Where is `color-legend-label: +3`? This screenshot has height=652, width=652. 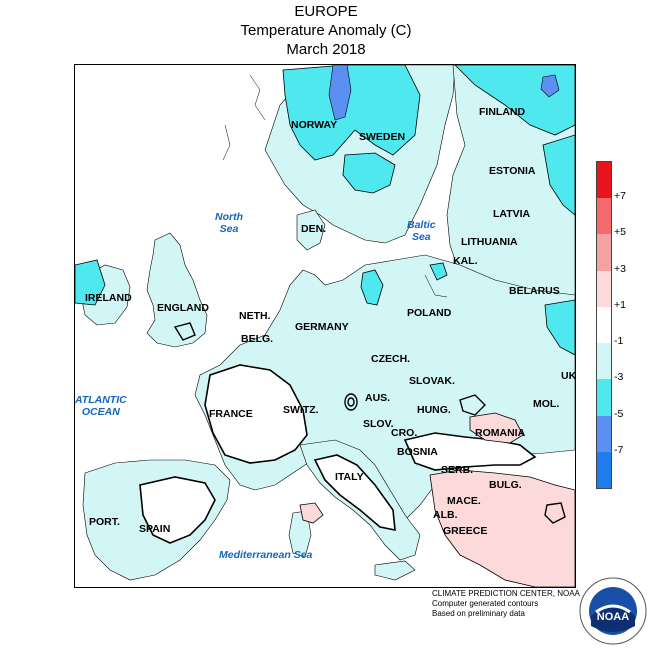 color-legend-label: +3 is located at coordinates (620, 268).